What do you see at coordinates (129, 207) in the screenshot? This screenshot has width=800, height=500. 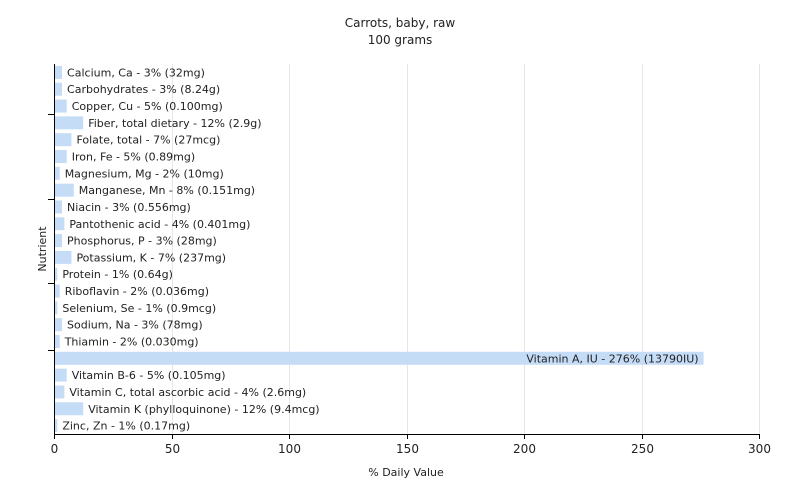 I see `bar-label: Niacin - 3% (0.556mg)` at bounding box center [129, 207].